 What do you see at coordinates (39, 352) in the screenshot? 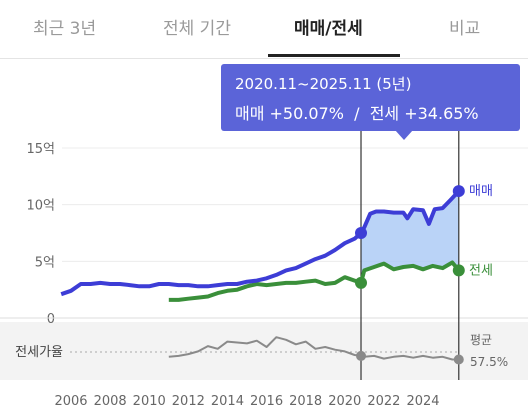
I see `ratio-axis-label: 전세가율` at bounding box center [39, 352].